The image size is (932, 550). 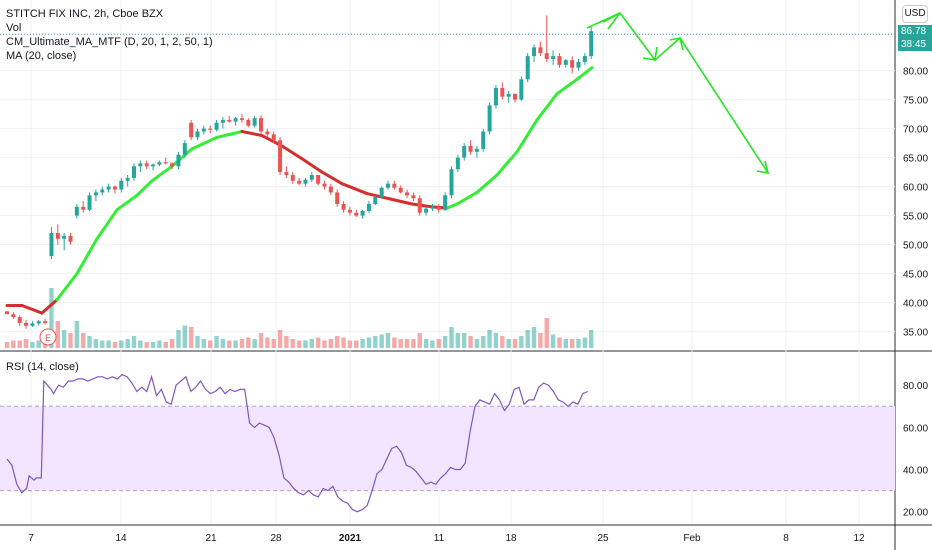 I want to click on projection-path, so click(x=677, y=93).